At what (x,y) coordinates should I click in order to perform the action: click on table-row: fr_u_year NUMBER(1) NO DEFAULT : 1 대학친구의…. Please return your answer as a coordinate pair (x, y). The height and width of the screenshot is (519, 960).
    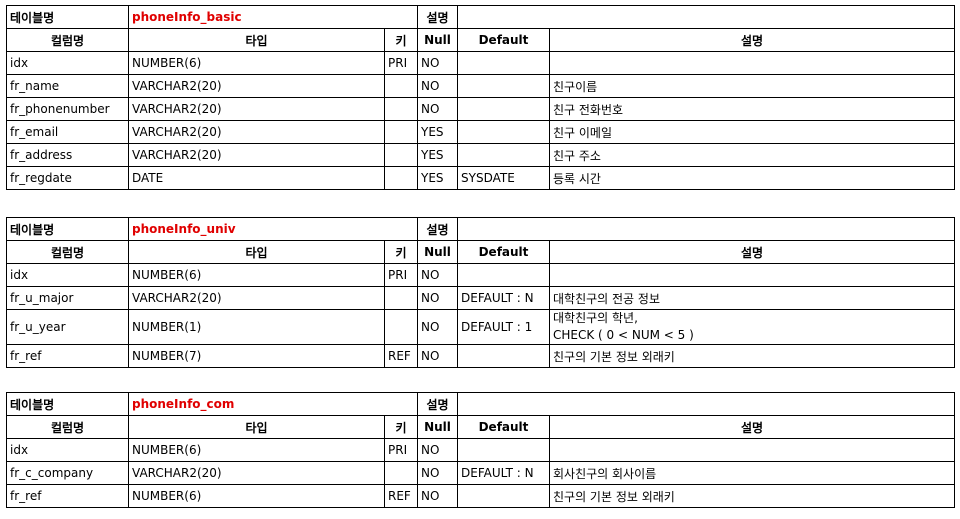
    Looking at the image, I should click on (480, 327).